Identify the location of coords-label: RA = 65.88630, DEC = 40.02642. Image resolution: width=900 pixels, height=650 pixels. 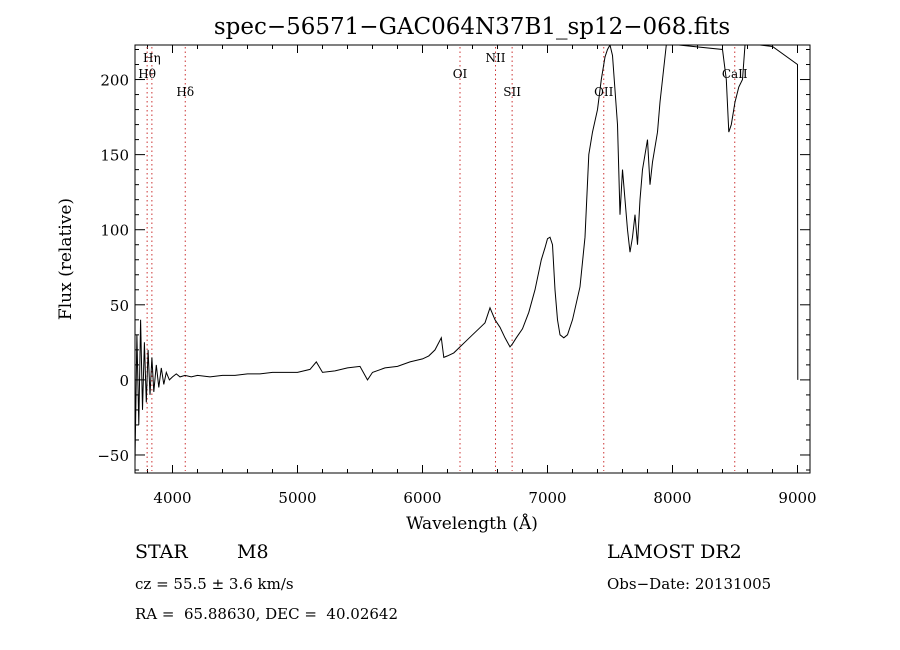
(267, 614).